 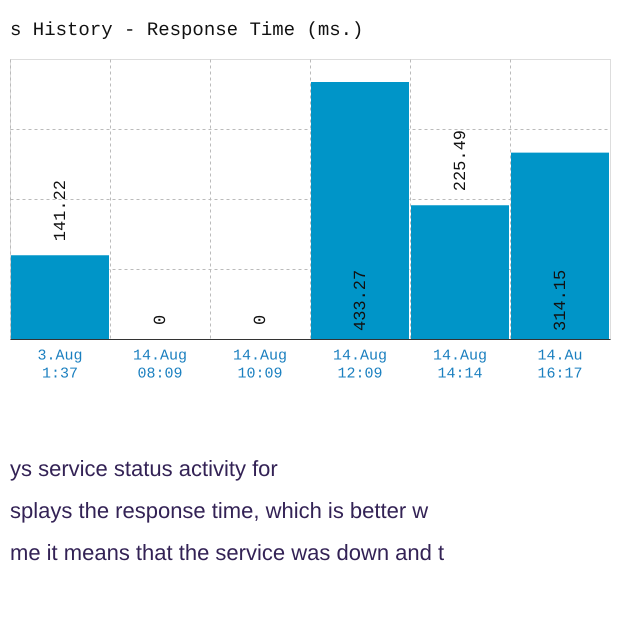 I want to click on chart-title: s History - Response Time (ms.), so click(x=187, y=30).